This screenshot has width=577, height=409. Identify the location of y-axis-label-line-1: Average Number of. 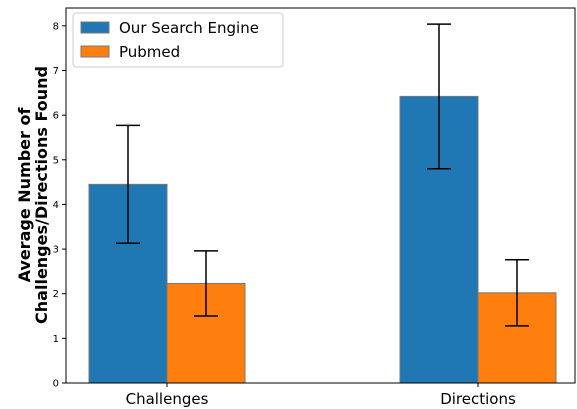
(24, 195).